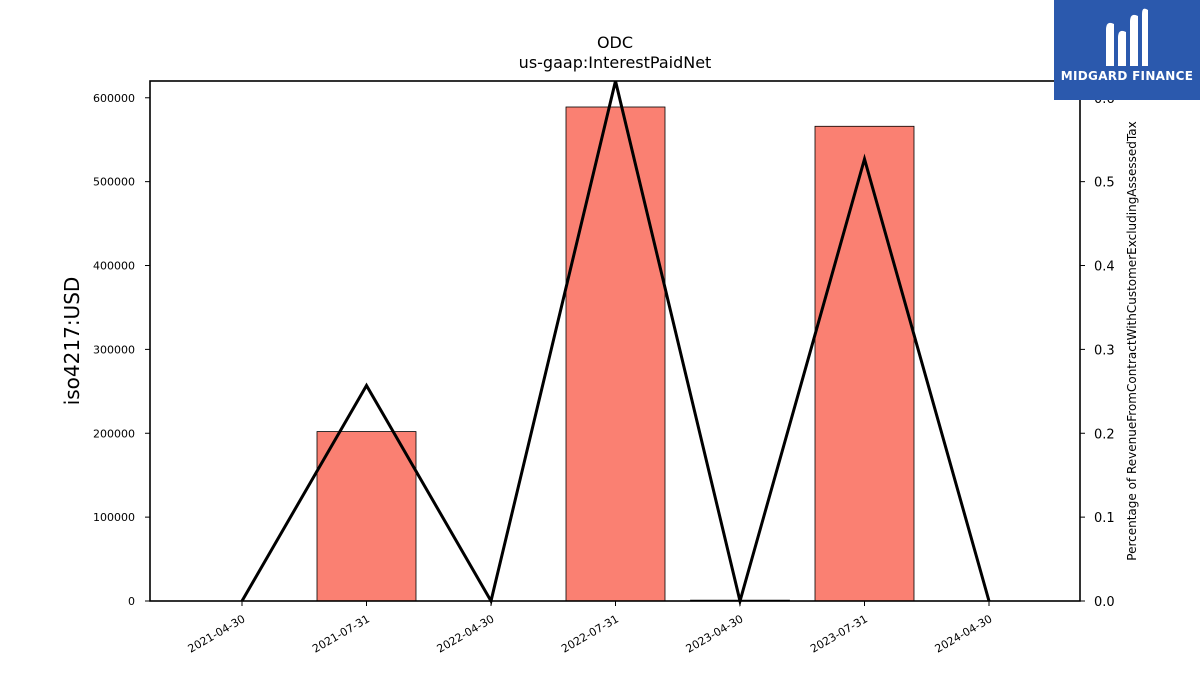  I want to click on x-tick-label: 2021-04-30, so click(217, 633).